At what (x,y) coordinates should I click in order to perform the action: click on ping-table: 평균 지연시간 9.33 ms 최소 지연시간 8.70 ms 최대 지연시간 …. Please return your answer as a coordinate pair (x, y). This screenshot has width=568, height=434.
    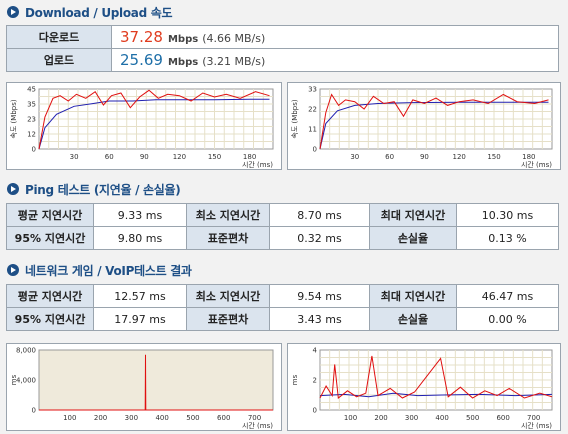
    Looking at the image, I should click on (282, 226).